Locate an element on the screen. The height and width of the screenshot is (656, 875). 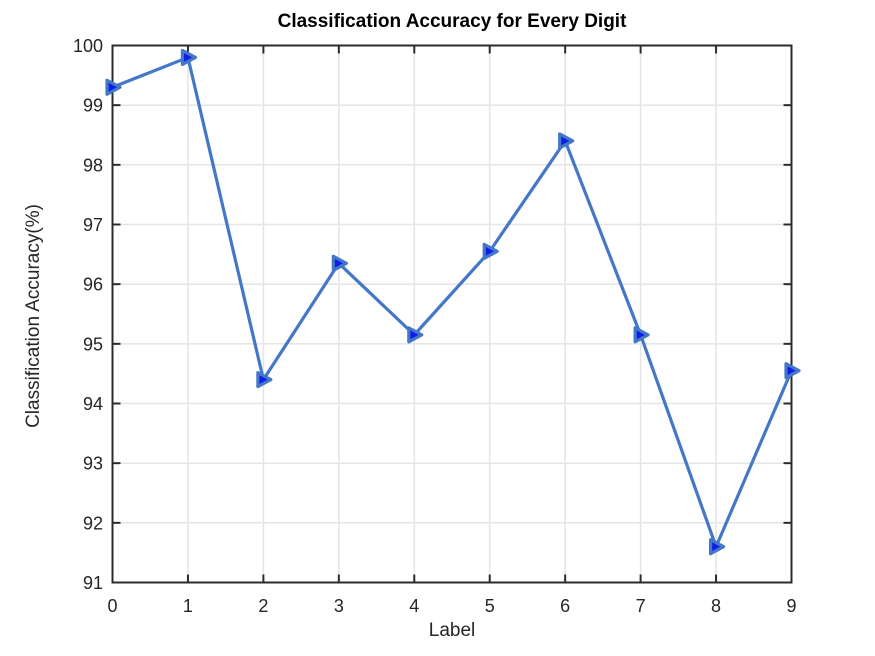
y-tick-label: 91 is located at coordinates (93, 583).